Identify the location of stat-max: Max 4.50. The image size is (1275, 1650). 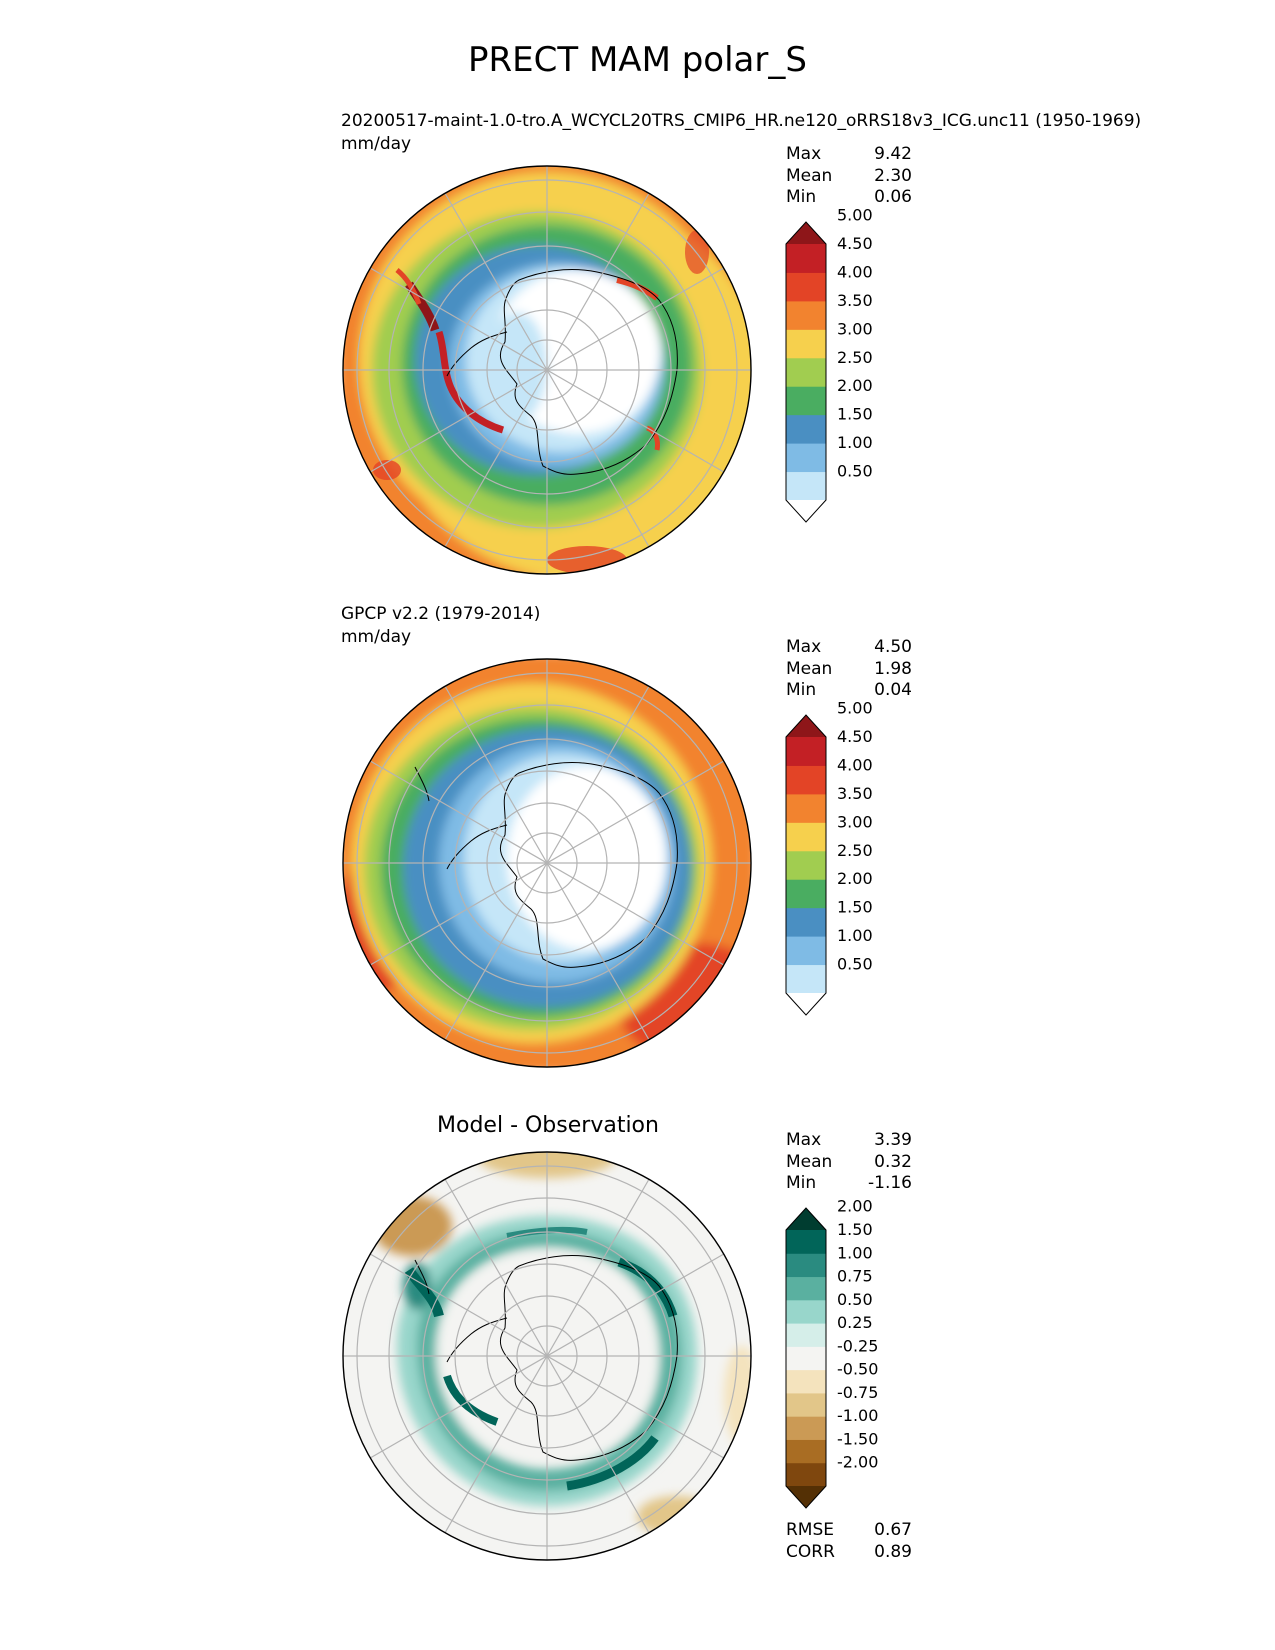
(849, 647).